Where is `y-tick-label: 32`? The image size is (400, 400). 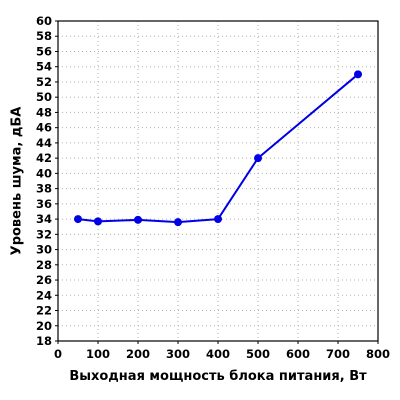
y-tick-label: 32 is located at coordinates (44, 234).